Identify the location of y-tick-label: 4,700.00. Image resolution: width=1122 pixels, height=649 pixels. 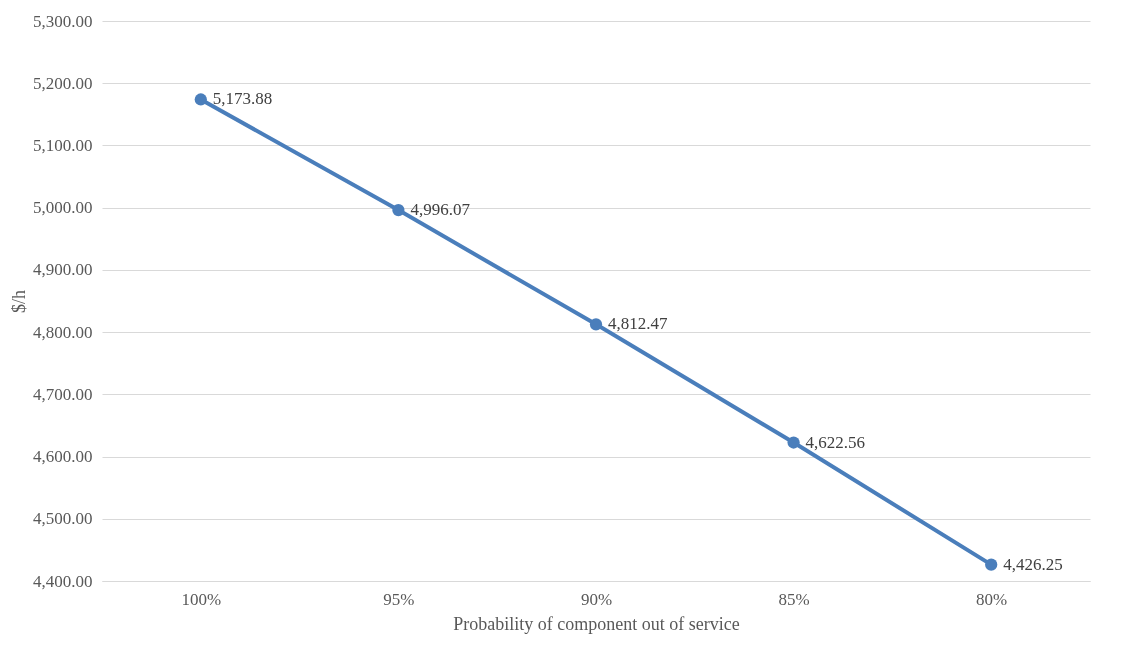
(63, 394).